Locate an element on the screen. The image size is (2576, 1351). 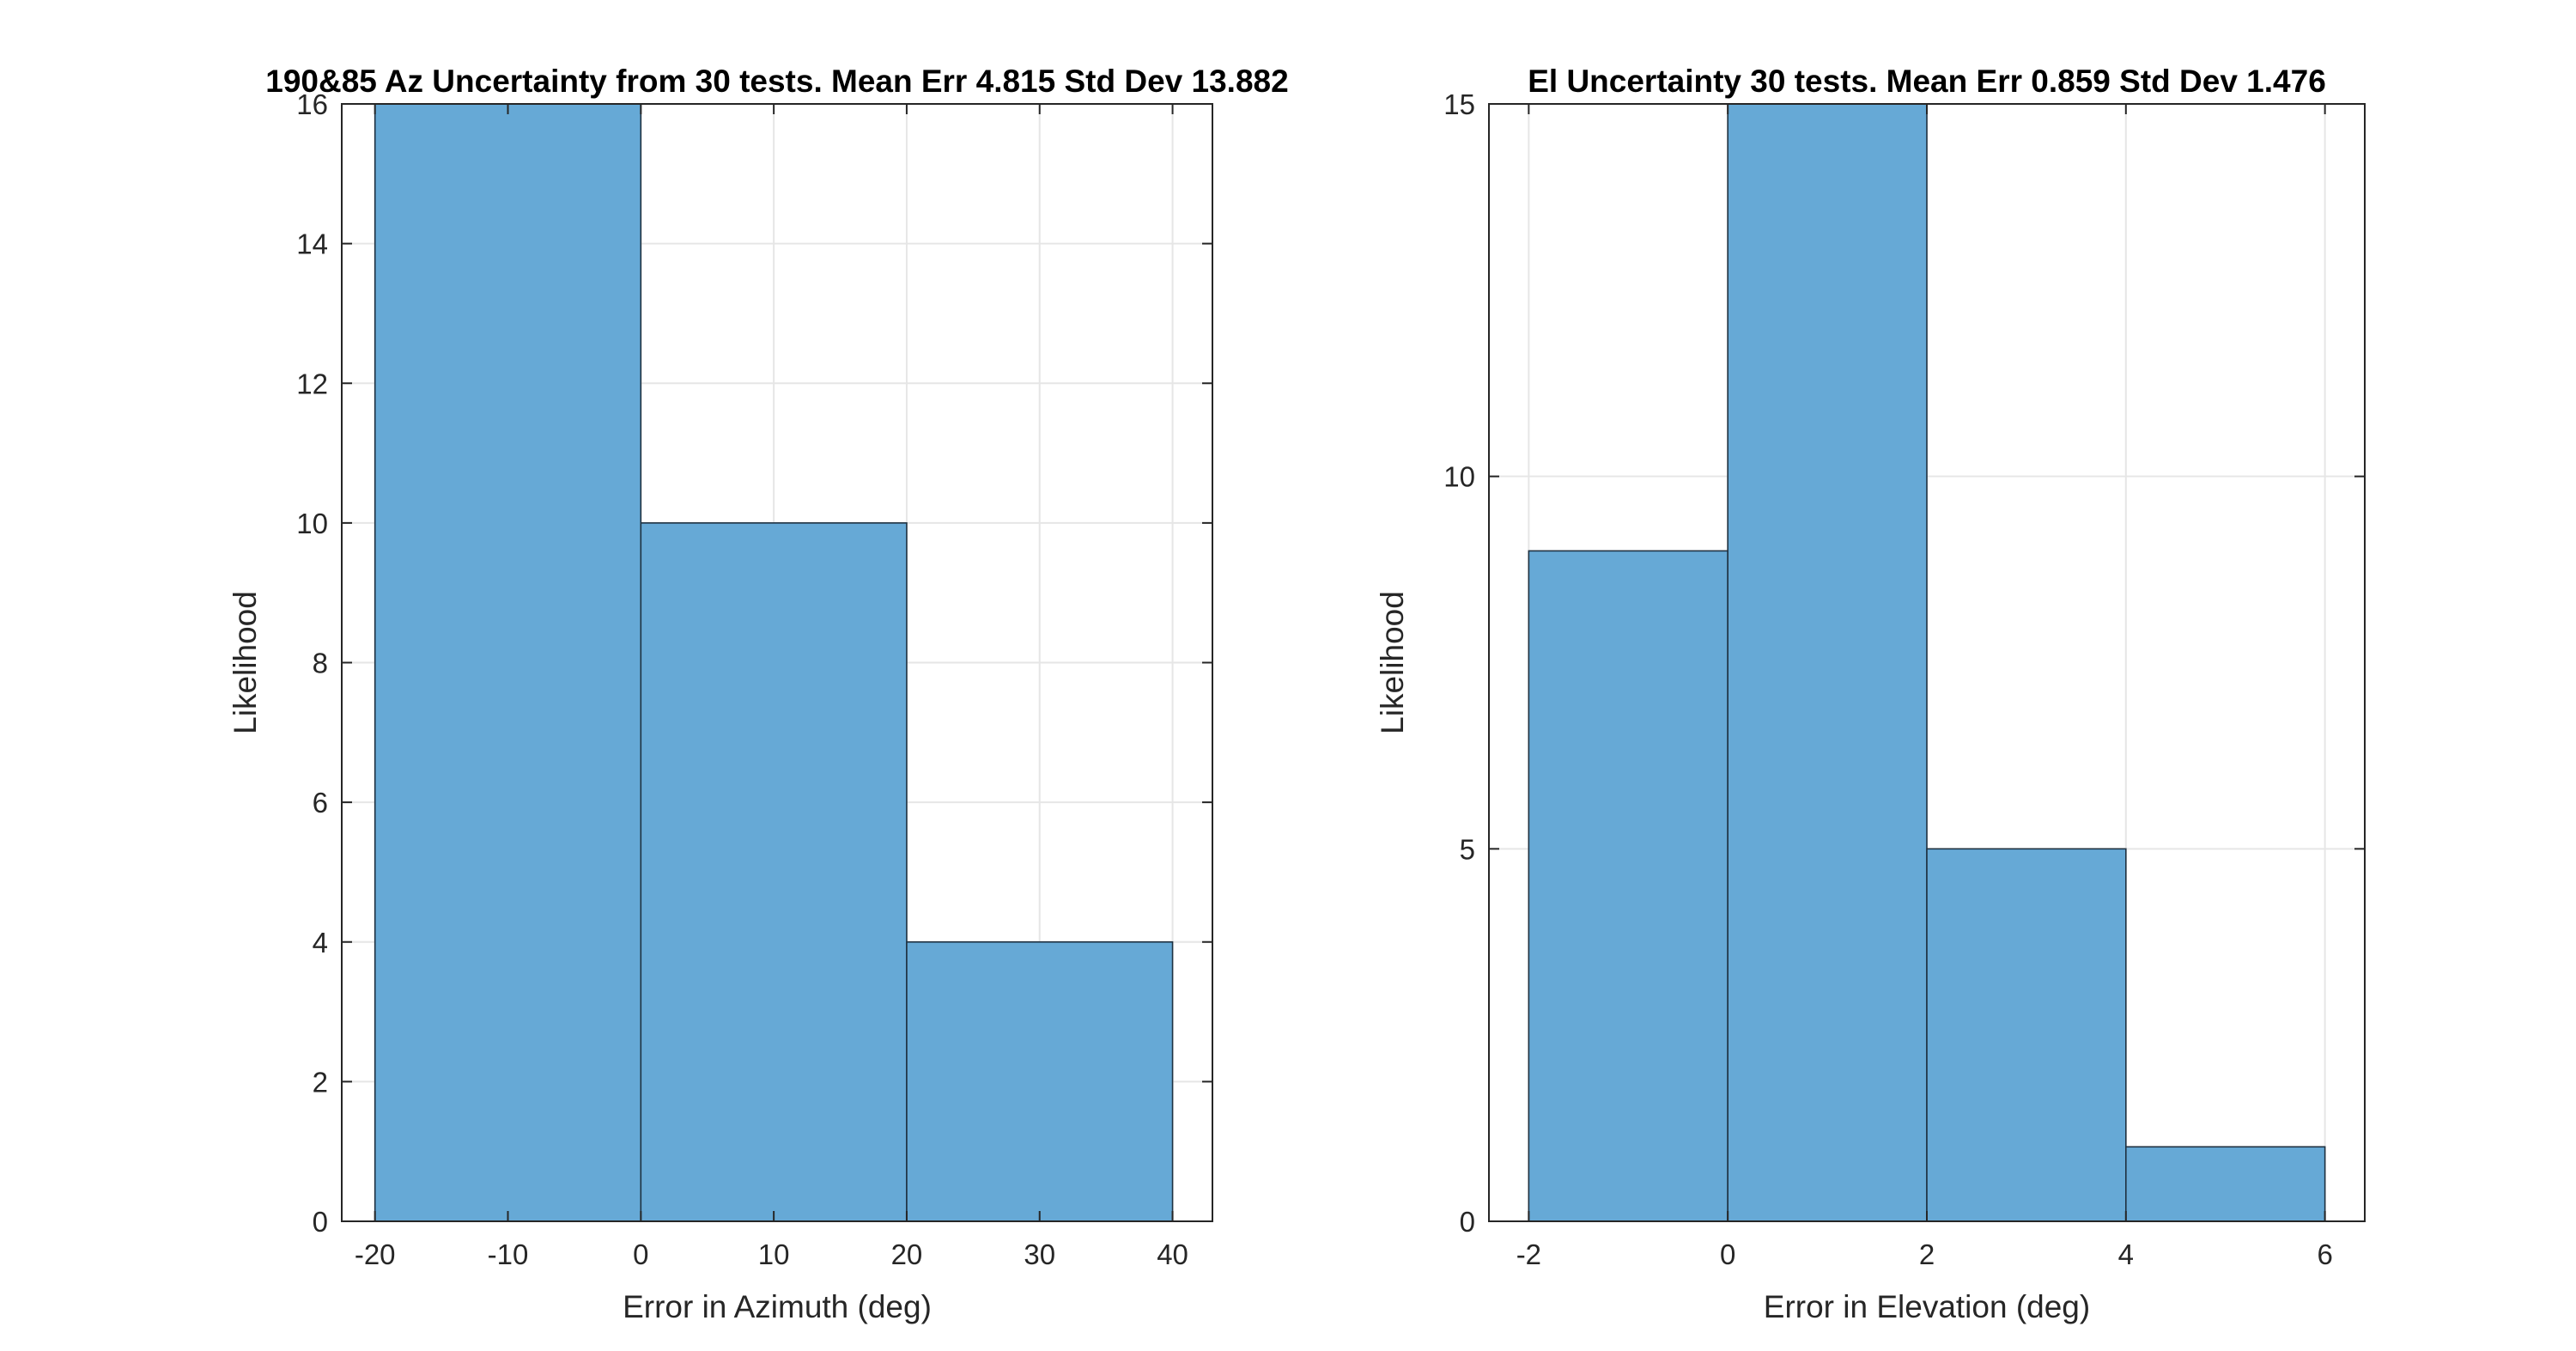
azimuth-y-tick-labels: 0 2 4 6 8 10 12 14 16 is located at coordinates (312, 663).